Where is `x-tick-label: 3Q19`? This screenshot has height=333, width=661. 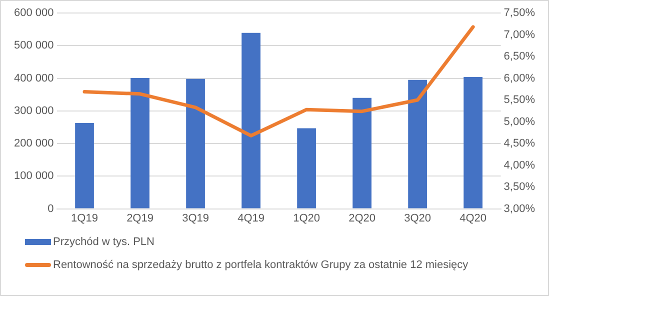 x-tick-label: 3Q19 is located at coordinates (195, 218).